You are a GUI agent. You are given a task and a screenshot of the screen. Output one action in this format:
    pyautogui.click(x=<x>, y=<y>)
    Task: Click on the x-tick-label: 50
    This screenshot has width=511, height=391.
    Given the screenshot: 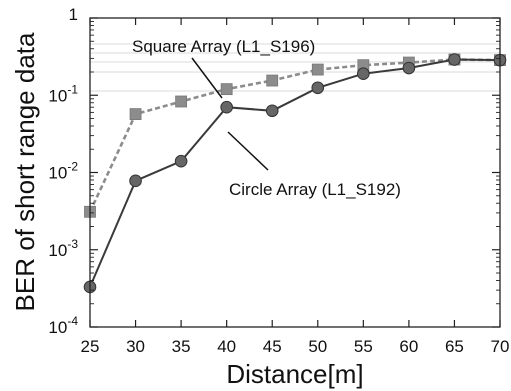 What is the action you would take?
    pyautogui.click(x=317, y=346)
    